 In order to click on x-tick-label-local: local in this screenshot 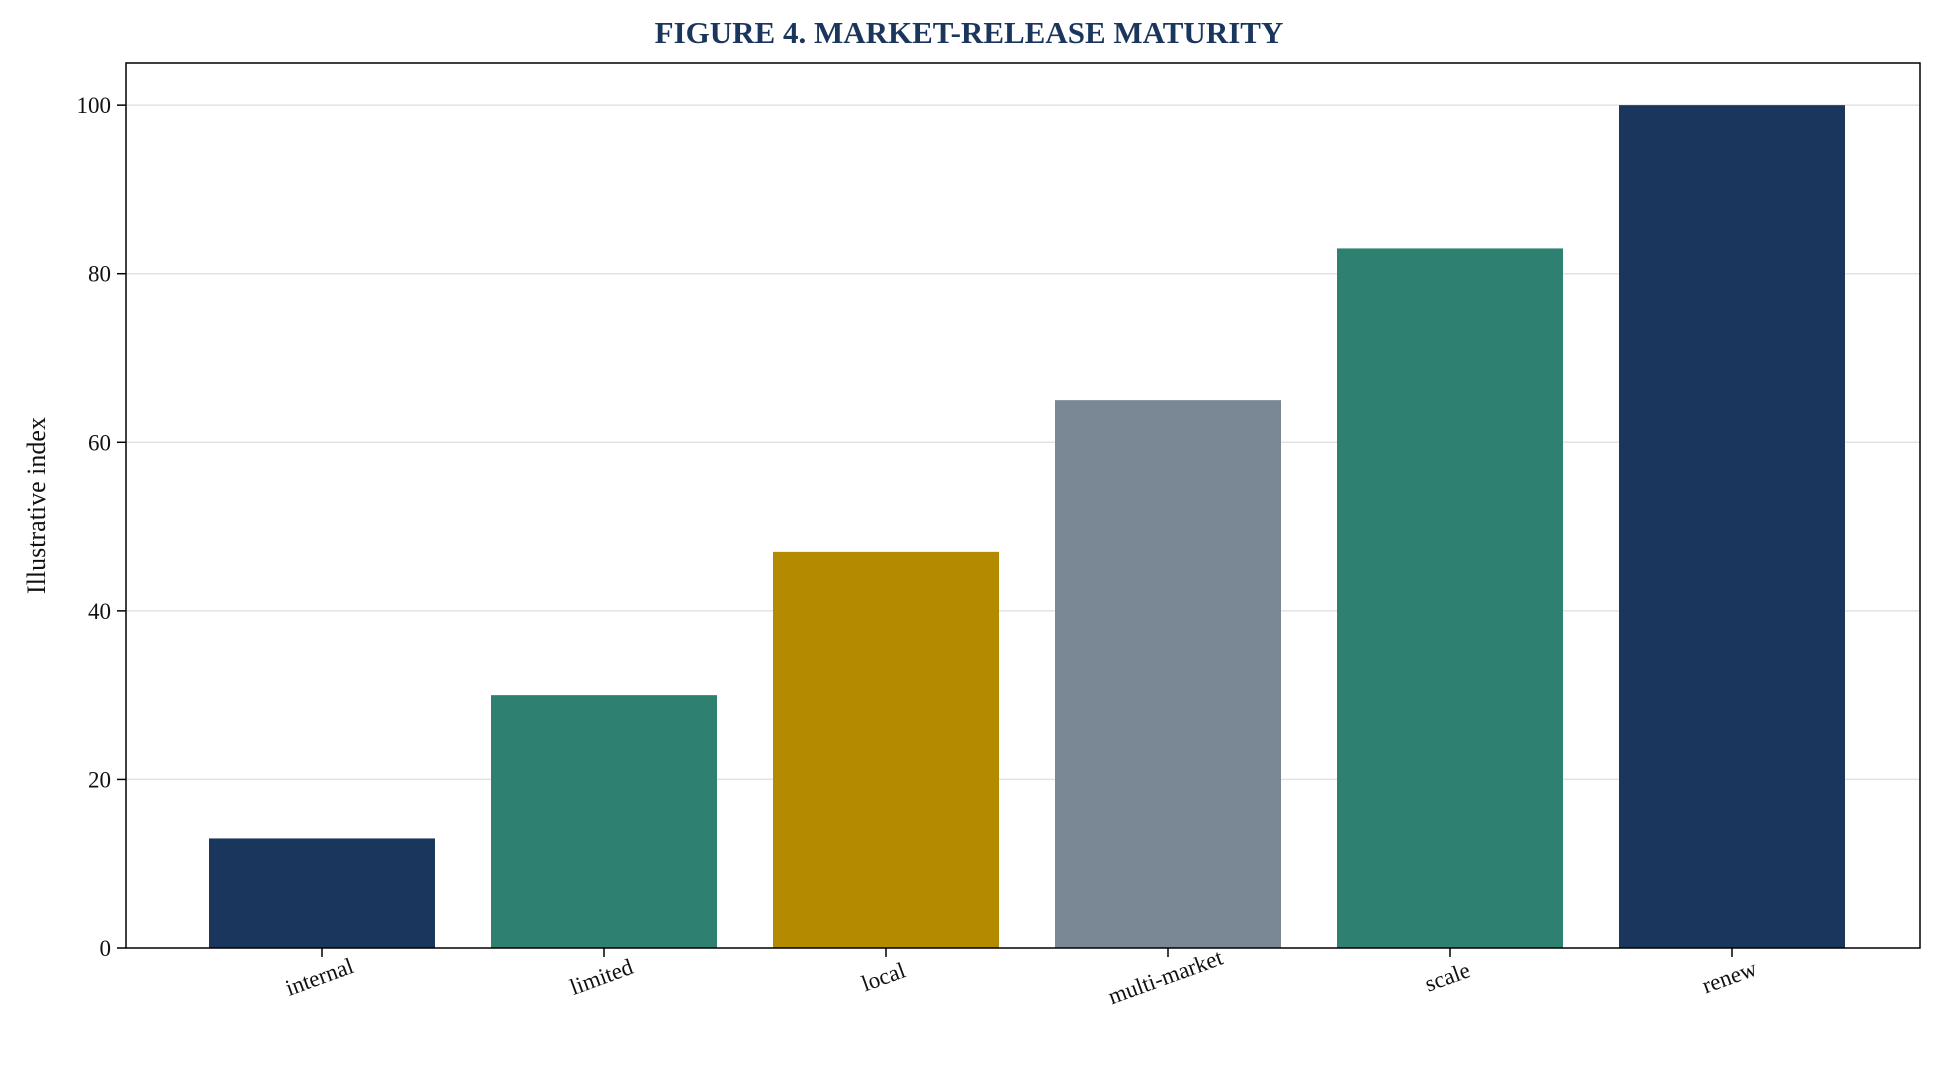, I will do `click(883, 977)`.